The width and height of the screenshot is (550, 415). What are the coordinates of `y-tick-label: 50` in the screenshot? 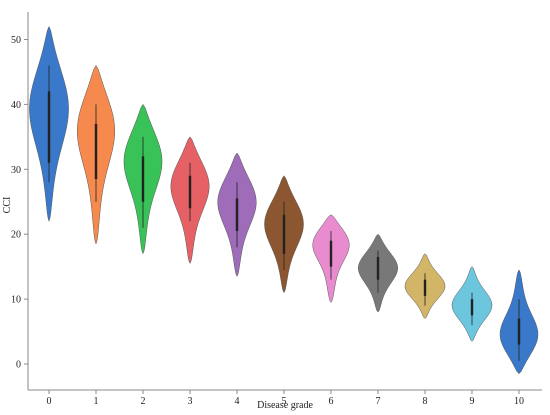 It's located at (16, 40).